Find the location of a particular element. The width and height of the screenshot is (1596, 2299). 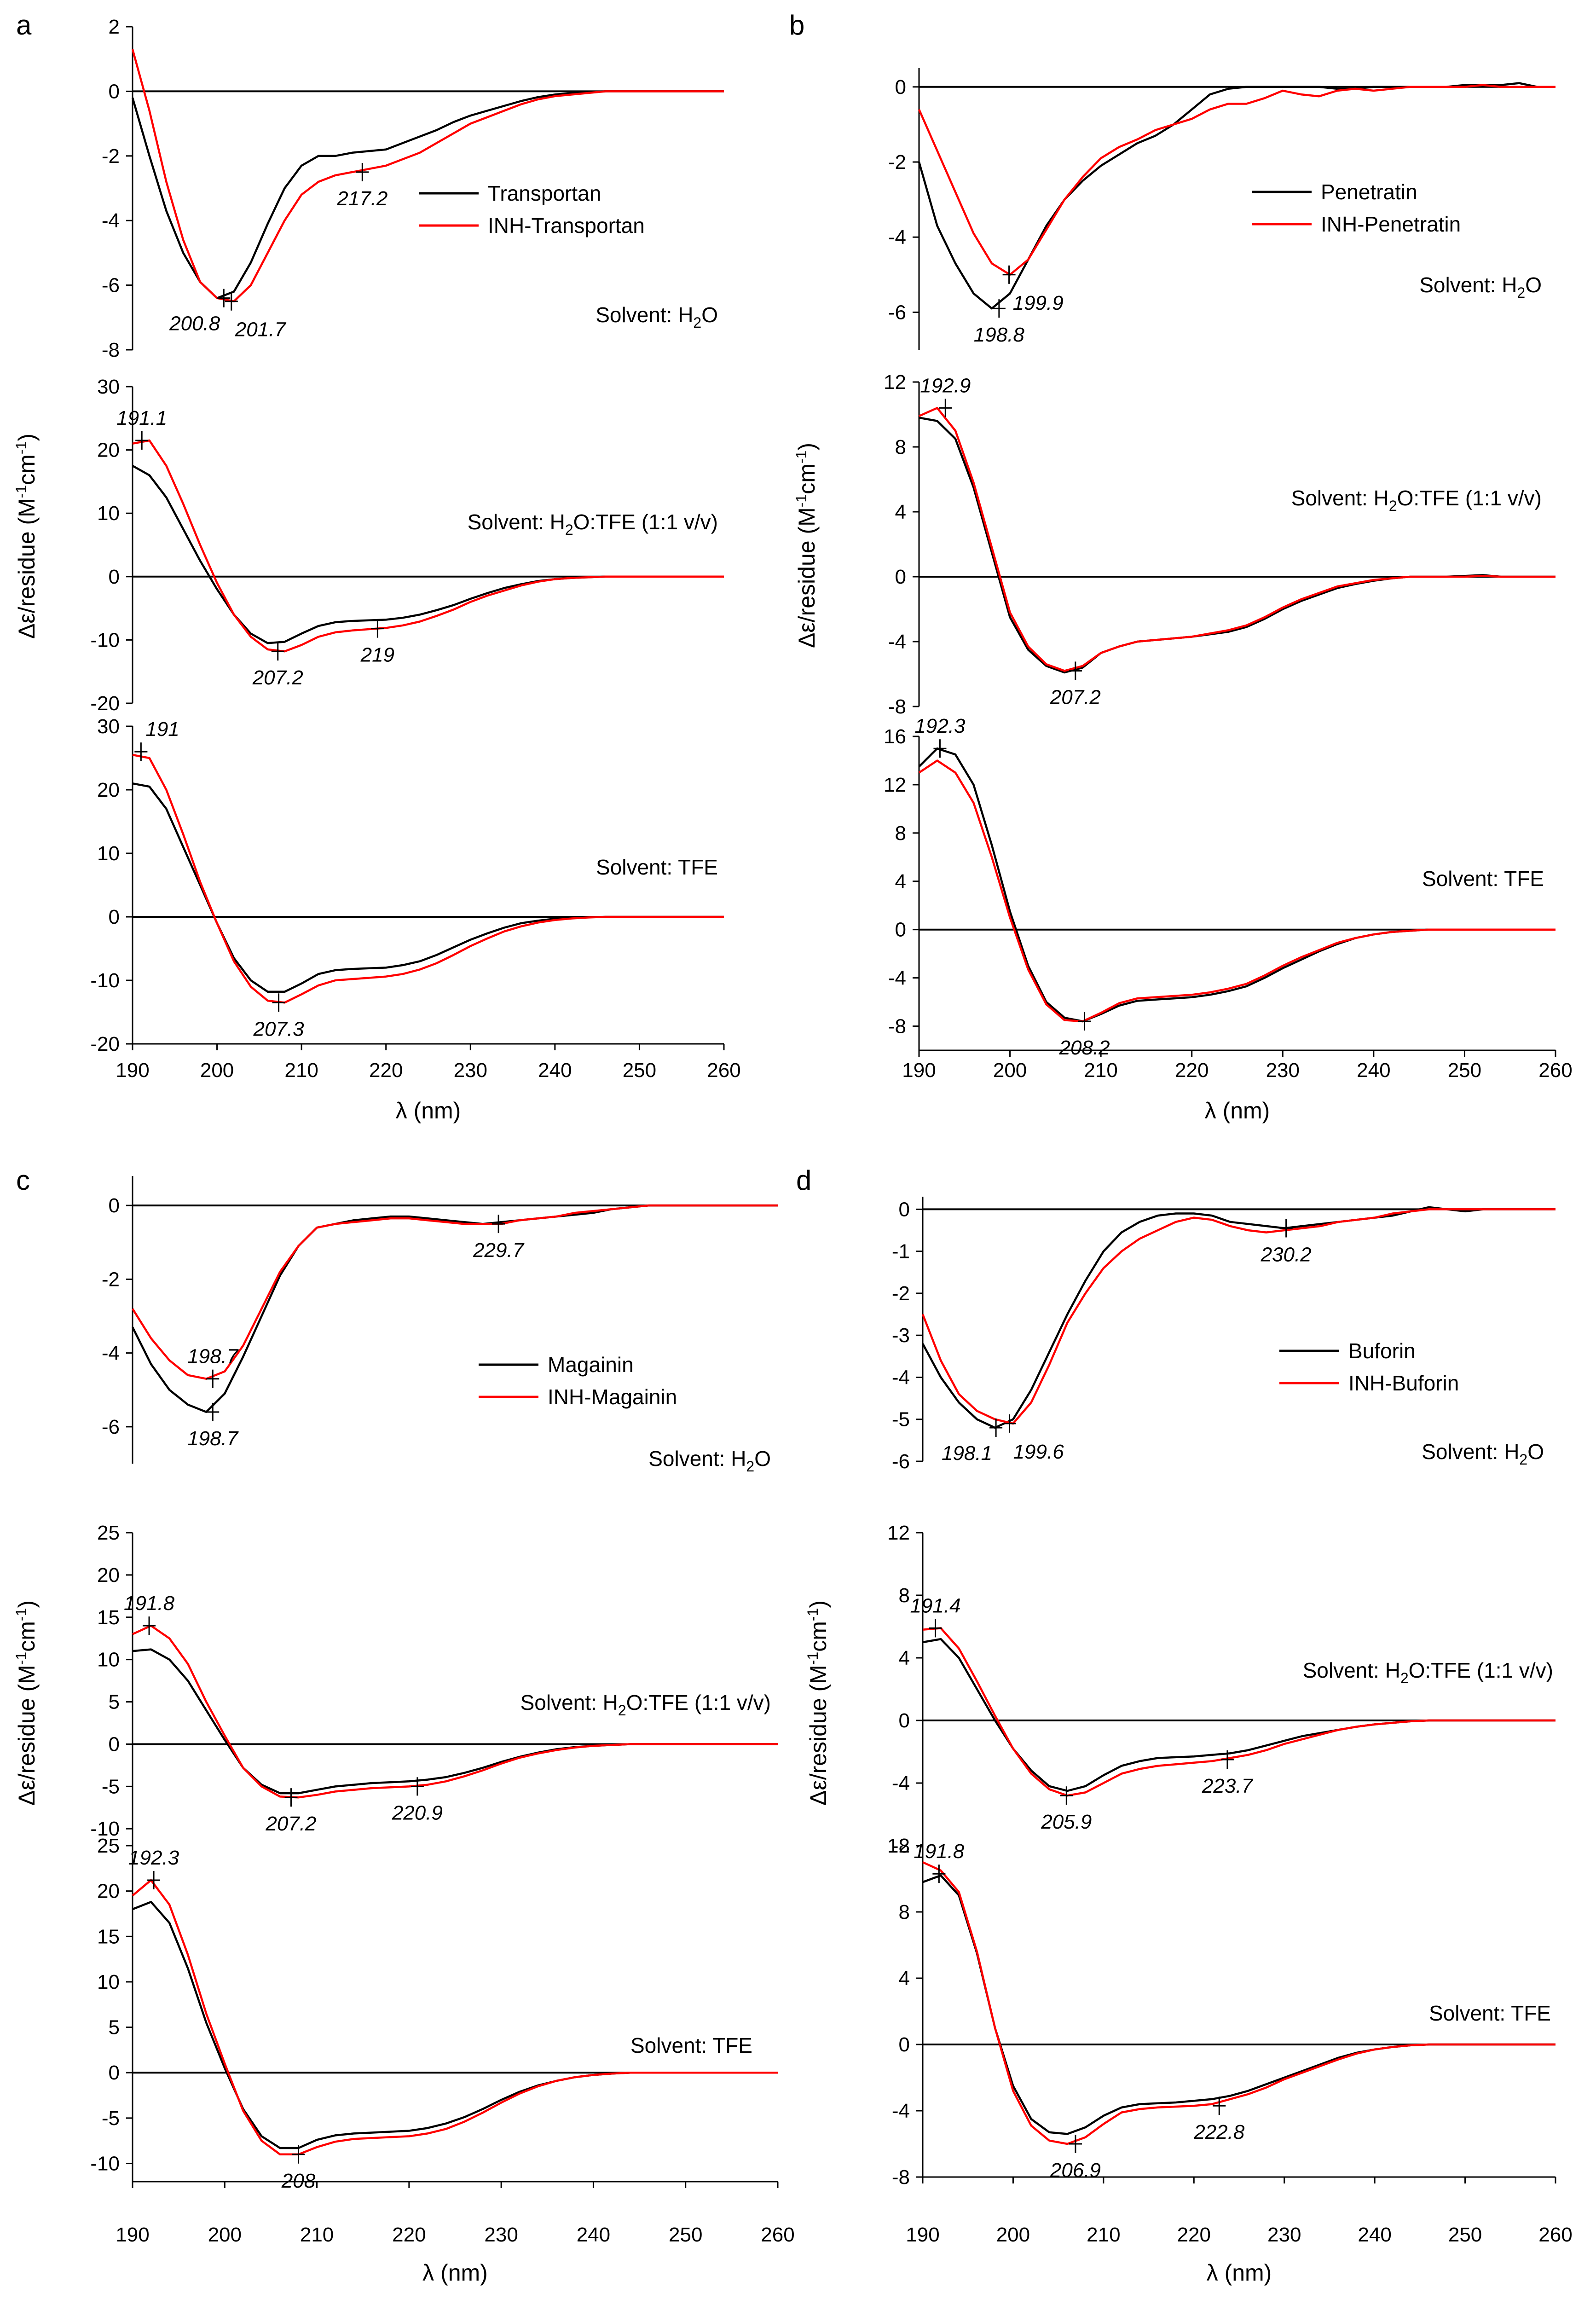

solvent-text: O is located at coordinates (1536, 1452).